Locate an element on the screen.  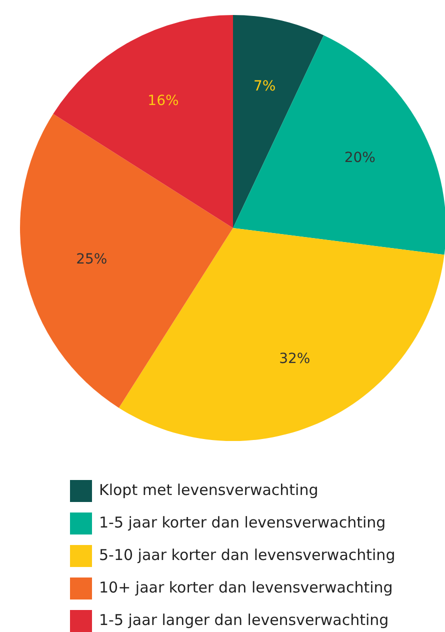
legend-label: 1-5 jaar langer dan levensverwachting is located at coordinates (244, 620).